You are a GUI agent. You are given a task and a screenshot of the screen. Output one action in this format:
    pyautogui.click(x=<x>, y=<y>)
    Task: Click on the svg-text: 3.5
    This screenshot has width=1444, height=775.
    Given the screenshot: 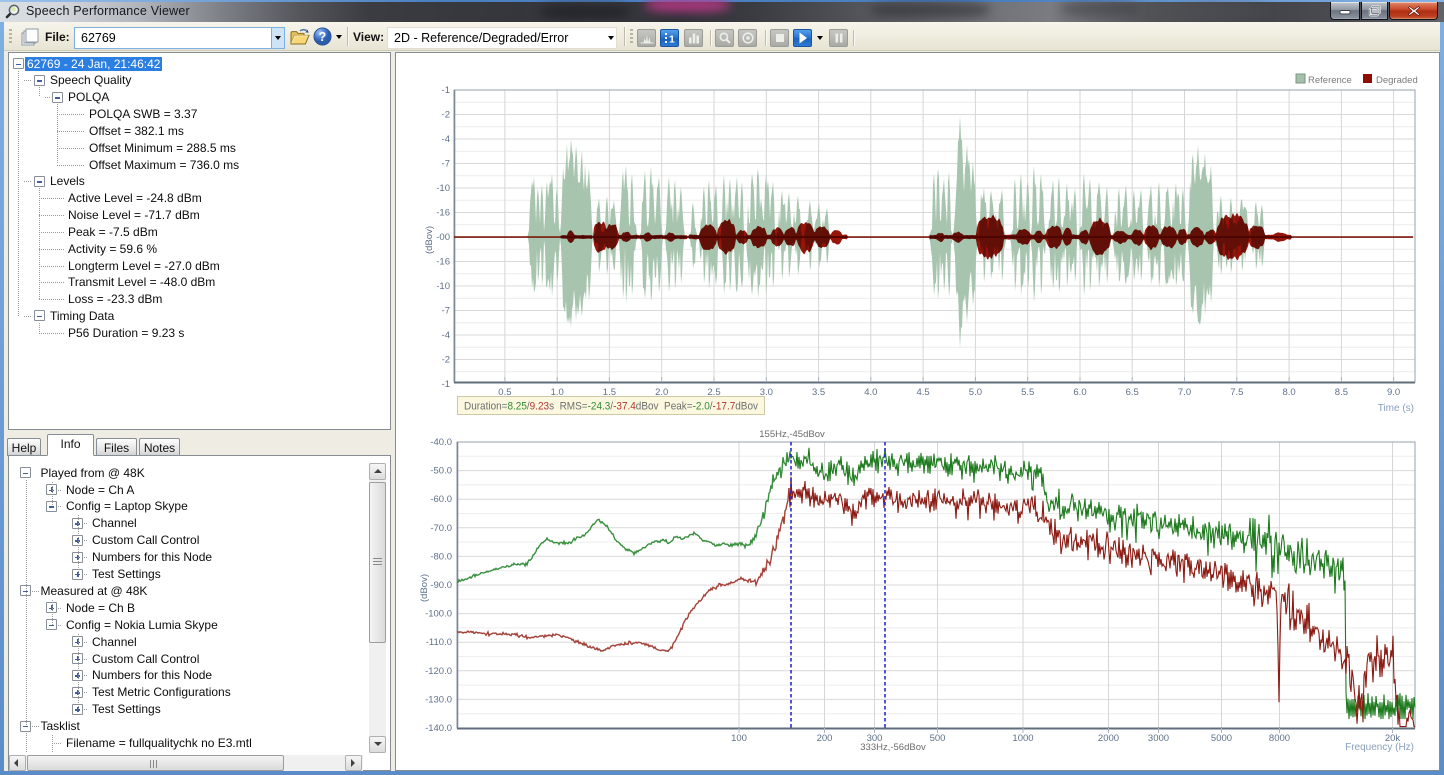 What is the action you would take?
    pyautogui.click(x=818, y=392)
    